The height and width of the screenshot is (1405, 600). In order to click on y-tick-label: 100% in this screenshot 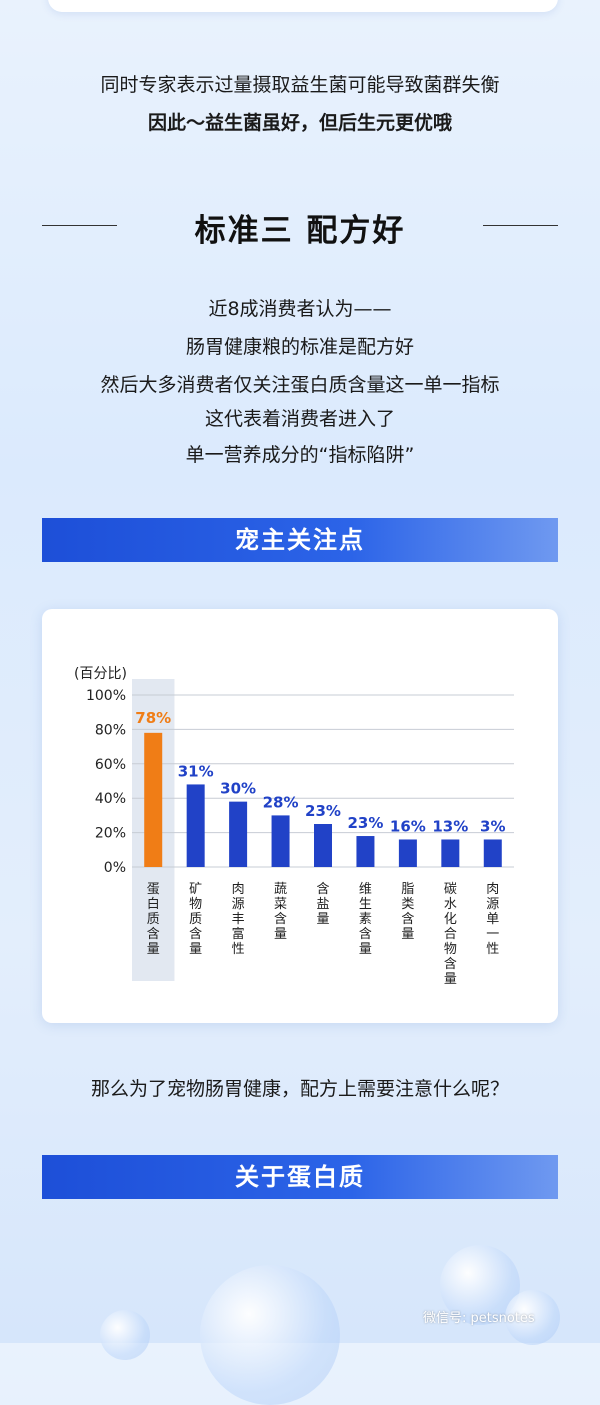, I will do `click(106, 696)`.